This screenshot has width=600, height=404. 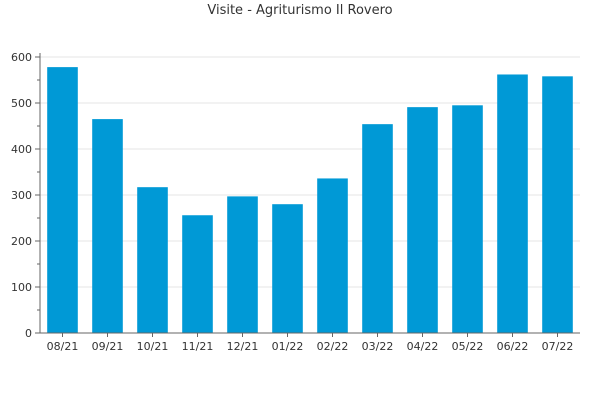 I want to click on y-tick-label: 0, so click(x=28, y=333).